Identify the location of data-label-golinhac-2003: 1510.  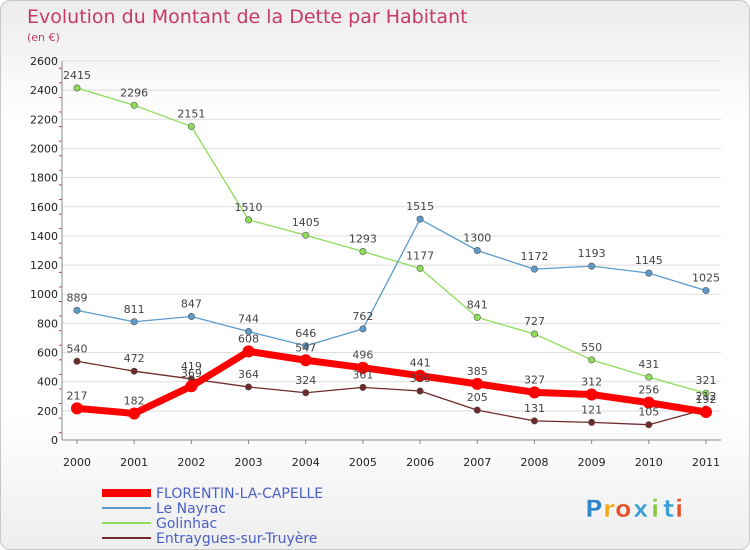
(249, 207).